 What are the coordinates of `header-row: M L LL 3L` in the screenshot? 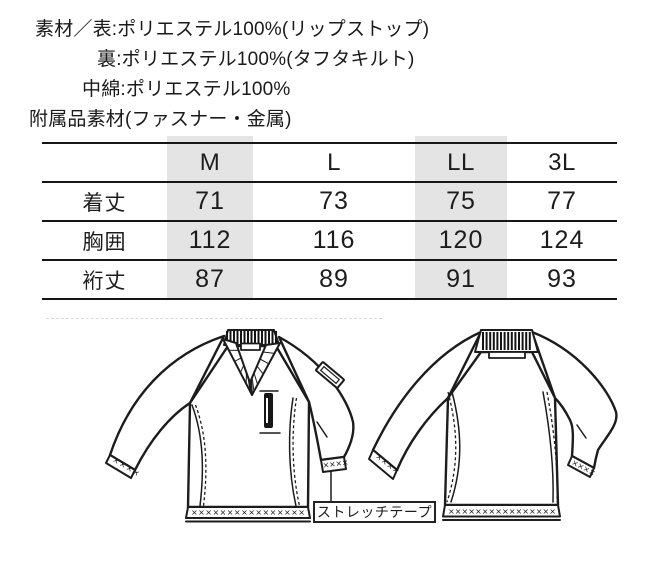 It's located at (329, 162).